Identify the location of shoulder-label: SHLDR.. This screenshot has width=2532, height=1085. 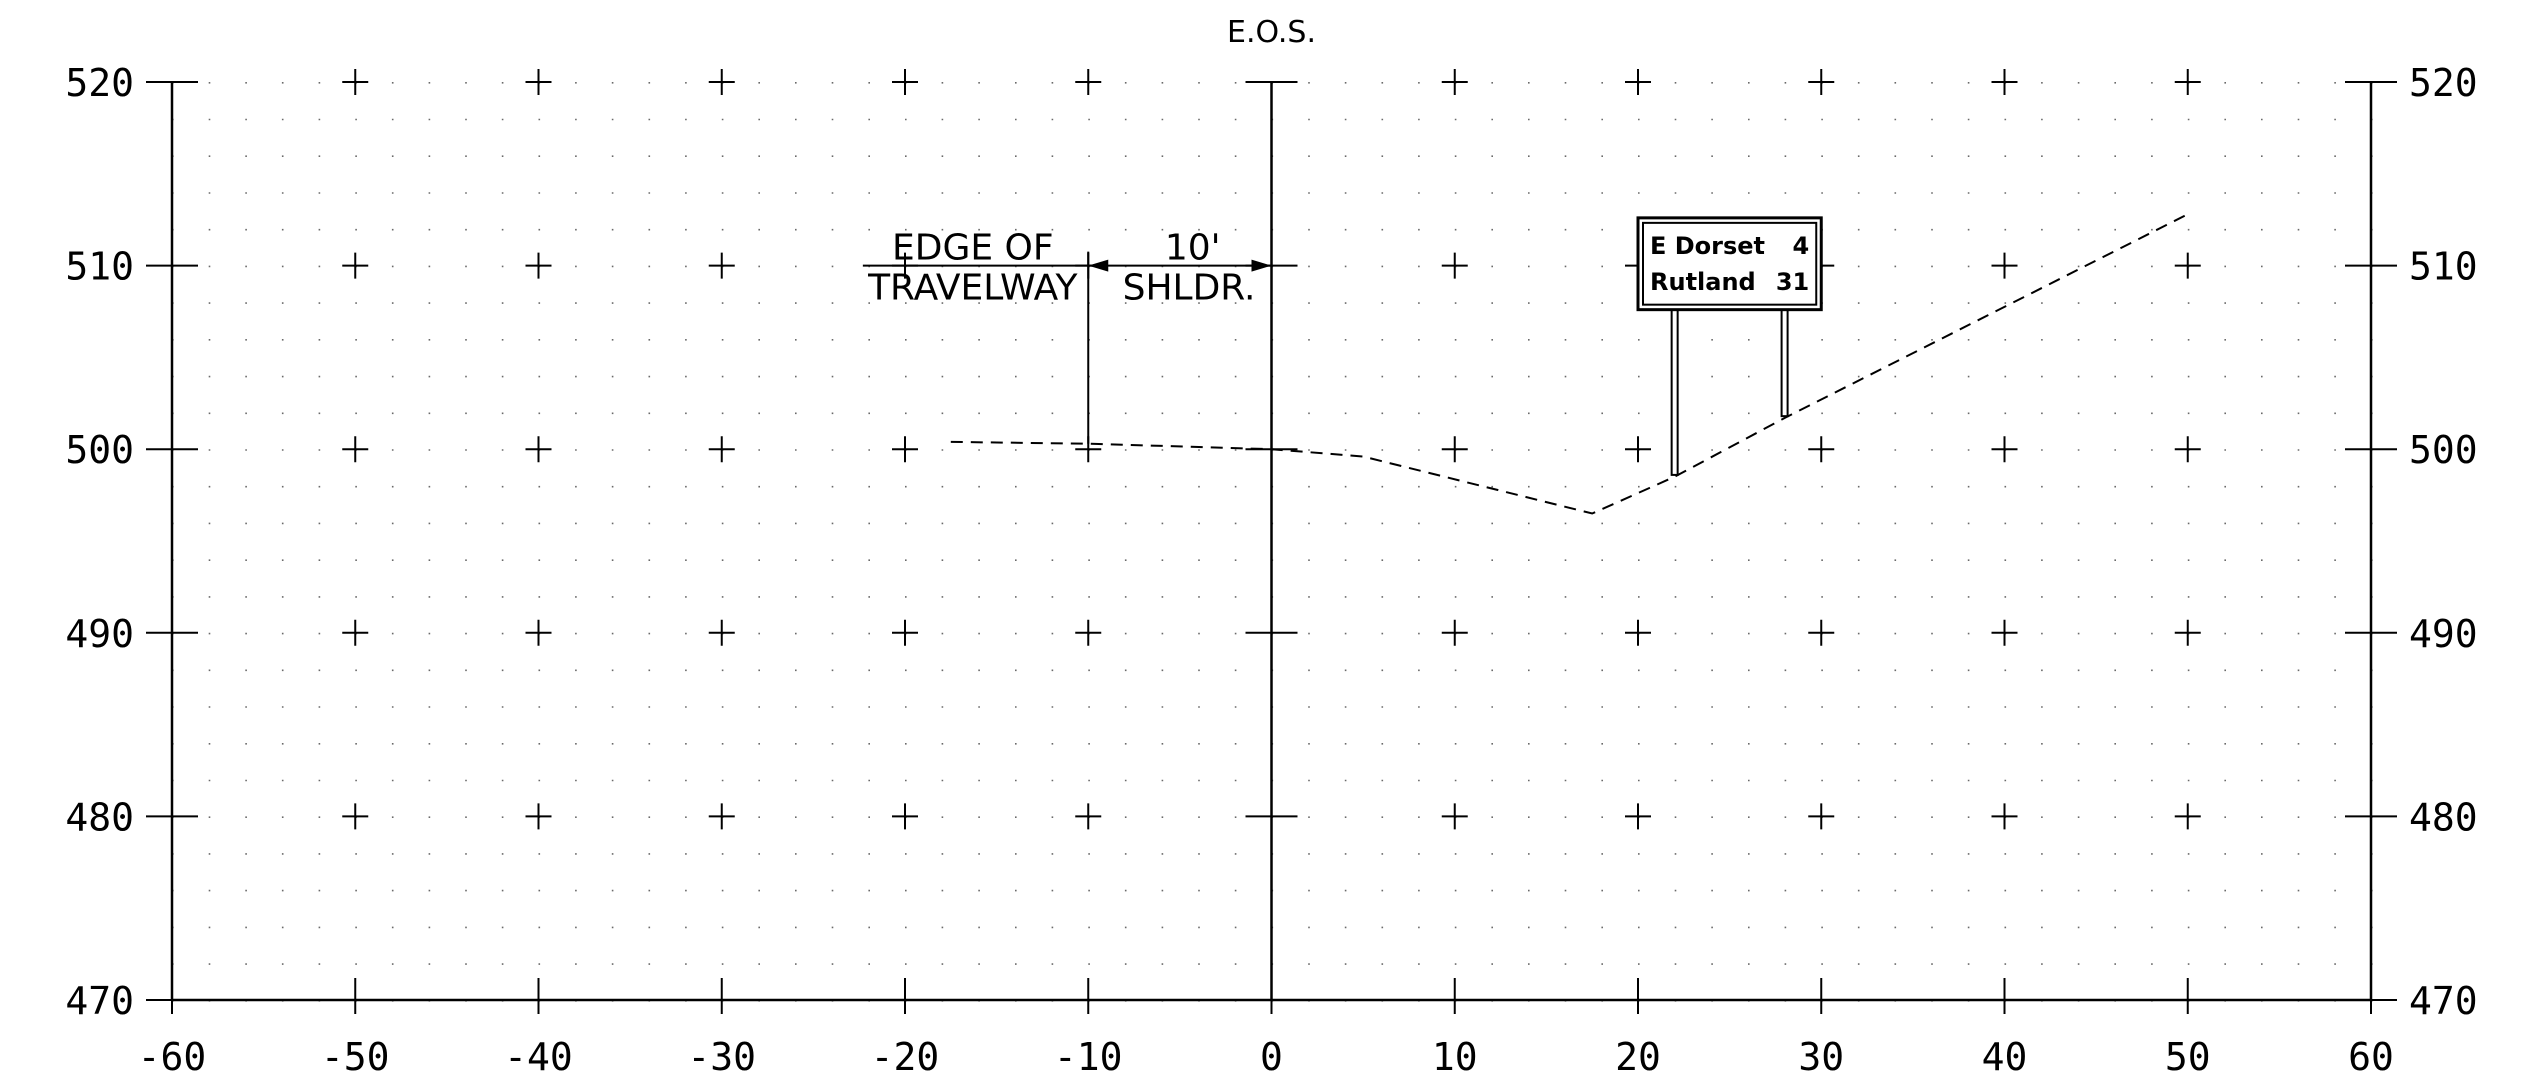
(1189, 288).